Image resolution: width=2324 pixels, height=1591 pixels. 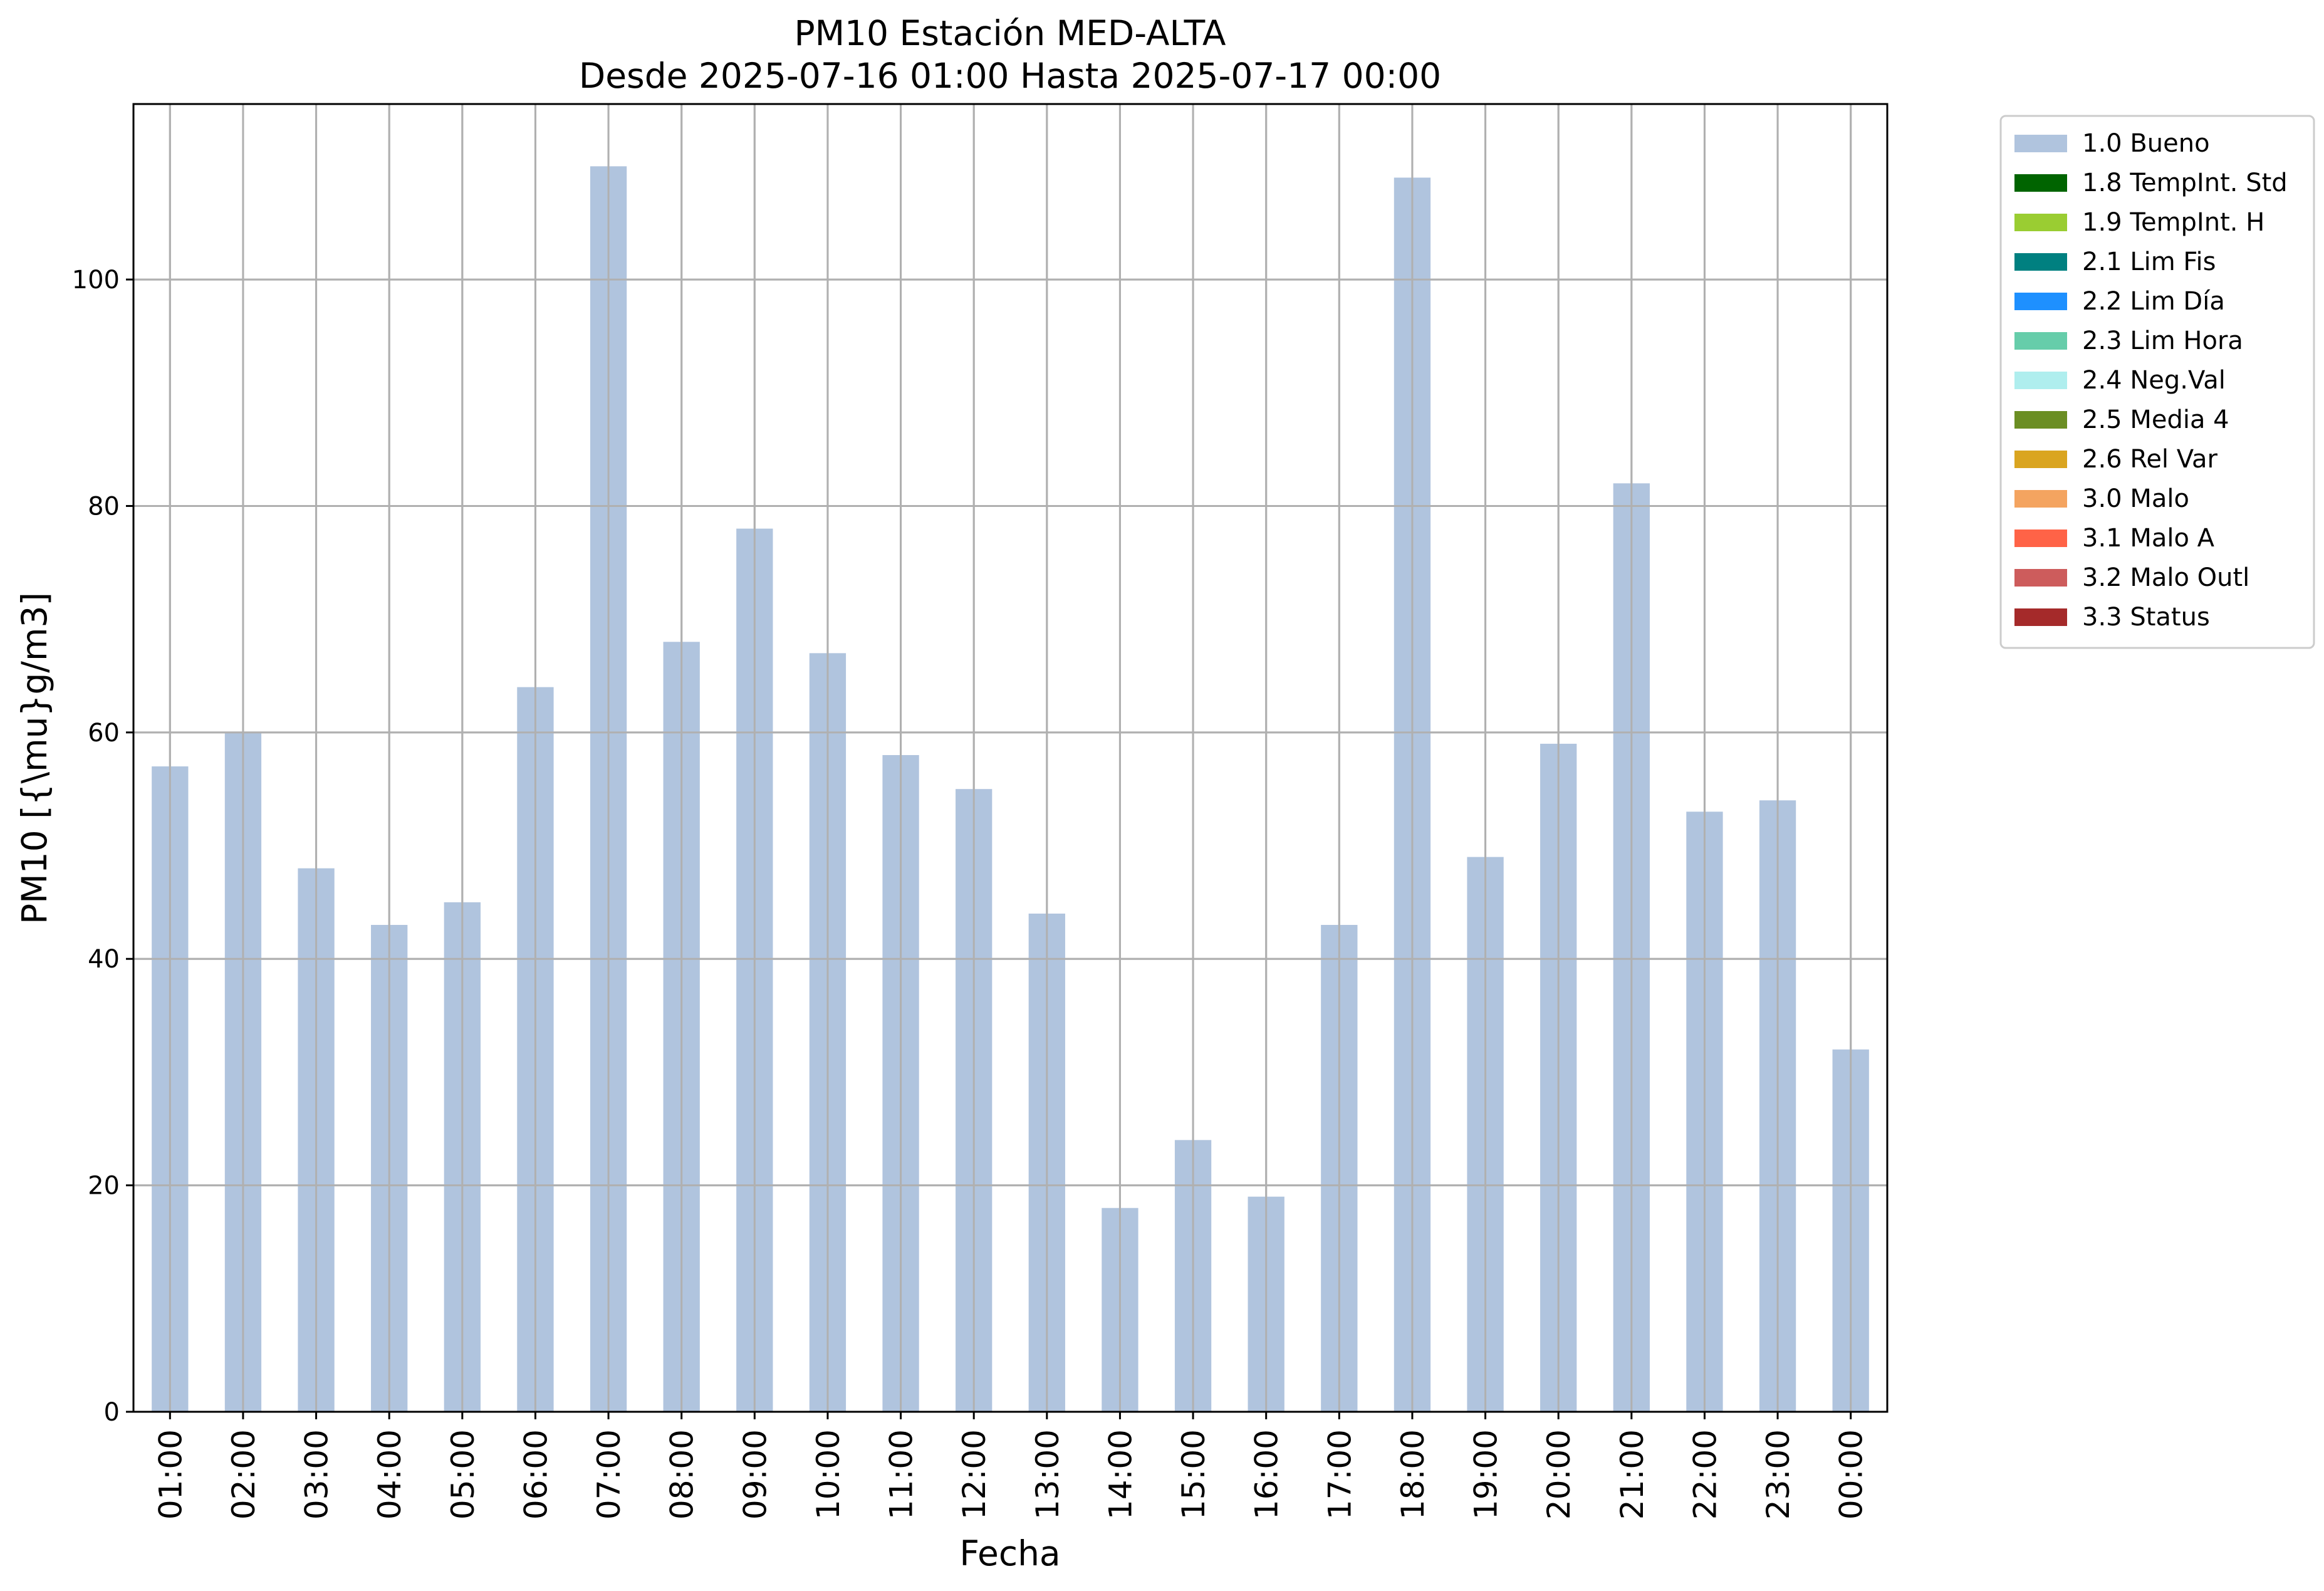 What do you see at coordinates (170, 1474) in the screenshot?
I see `x-tick-label: 01:00` at bounding box center [170, 1474].